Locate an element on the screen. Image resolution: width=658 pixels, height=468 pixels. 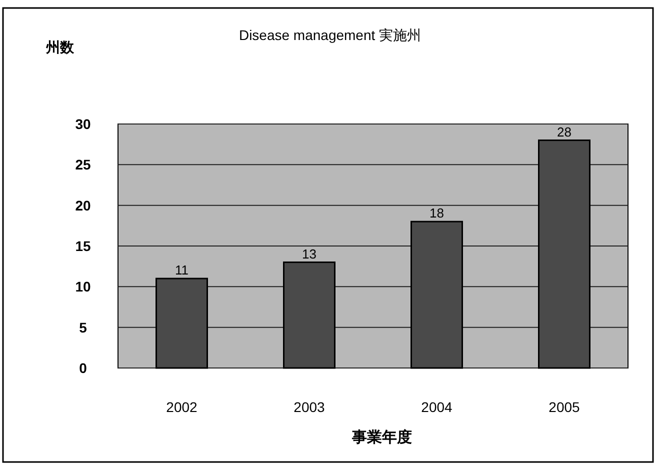
data-label: 13 is located at coordinates (309, 254).